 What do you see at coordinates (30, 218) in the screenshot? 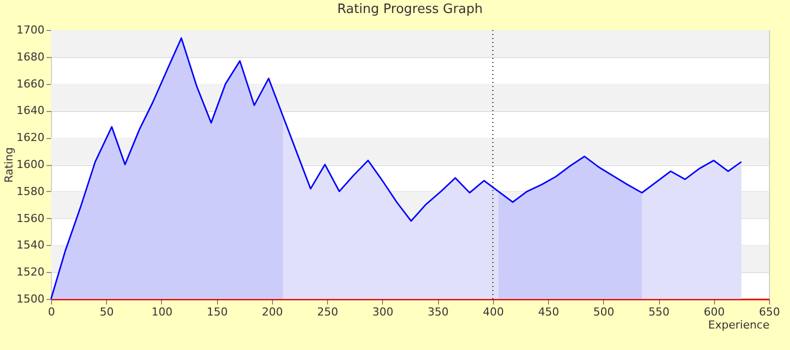
I see `y-tick-label: 1560` at bounding box center [30, 218].